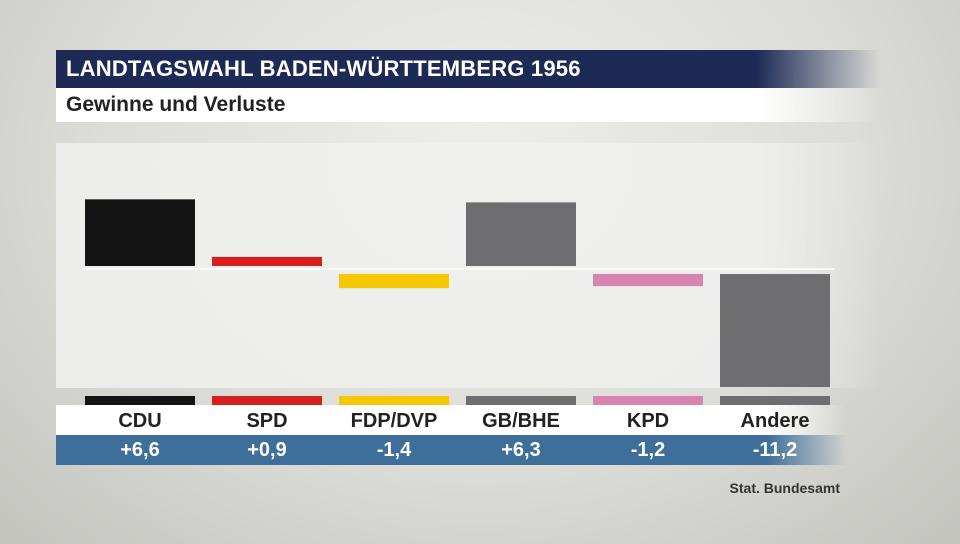 The height and width of the screenshot is (544, 960). Describe the element at coordinates (521, 234) in the screenshot. I see `bar-gb-bhe` at that location.